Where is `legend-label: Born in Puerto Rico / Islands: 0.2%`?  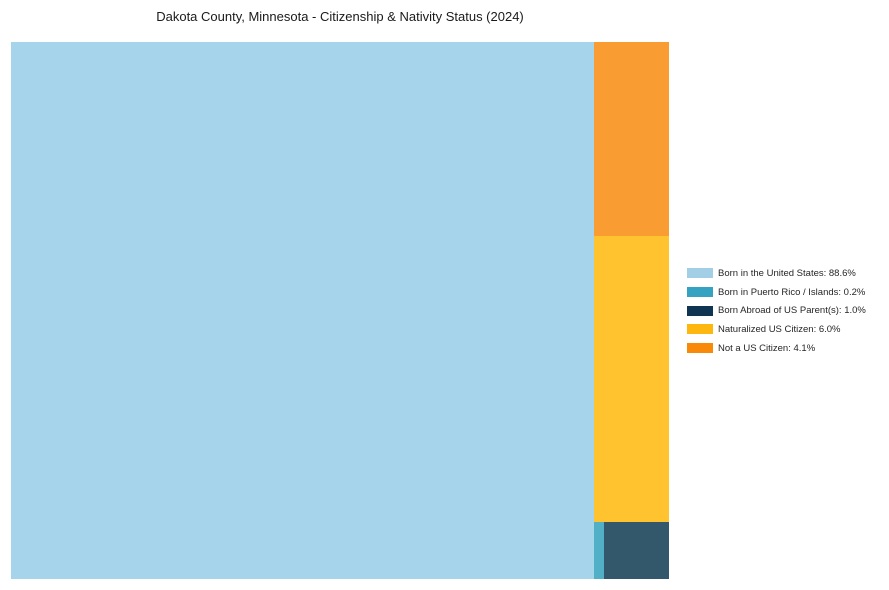
legend-label: Born in Puerto Rico / Islands: 0.2% is located at coordinates (792, 292).